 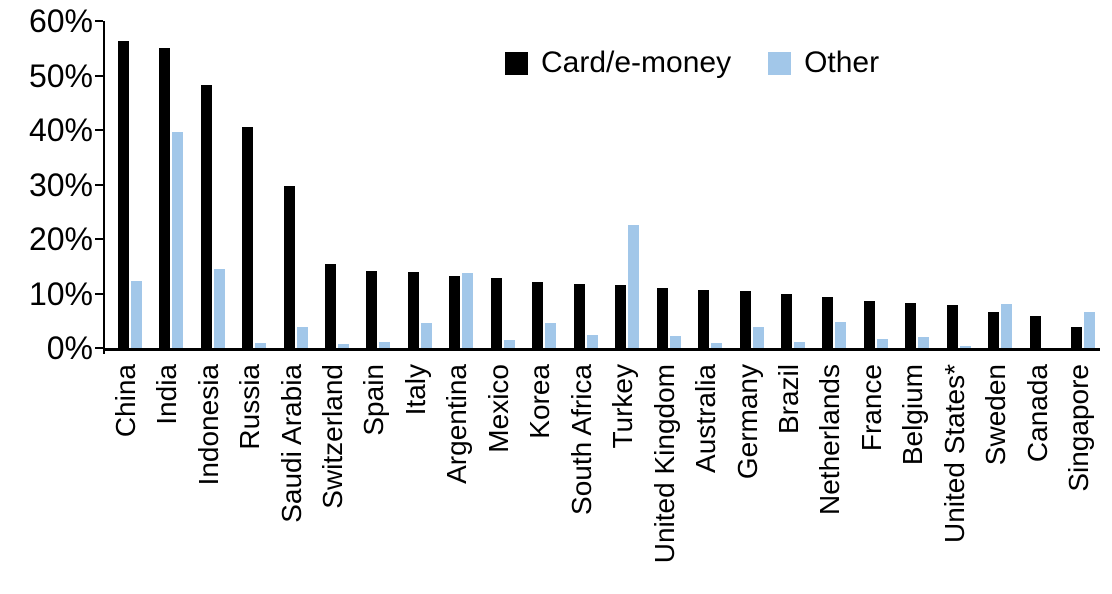 I want to click on legend-label-other: Other, so click(x=842, y=62).